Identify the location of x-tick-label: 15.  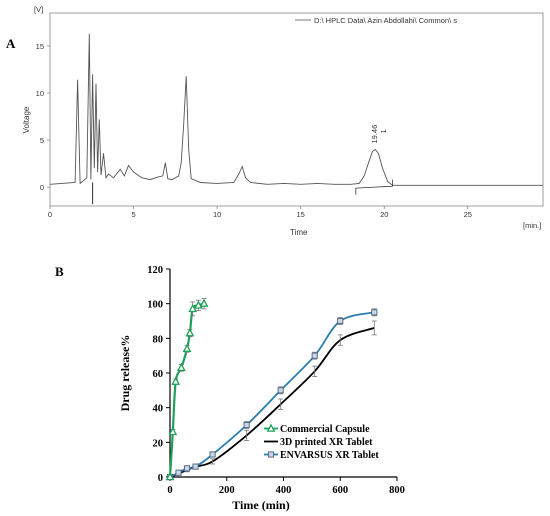
(301, 214).